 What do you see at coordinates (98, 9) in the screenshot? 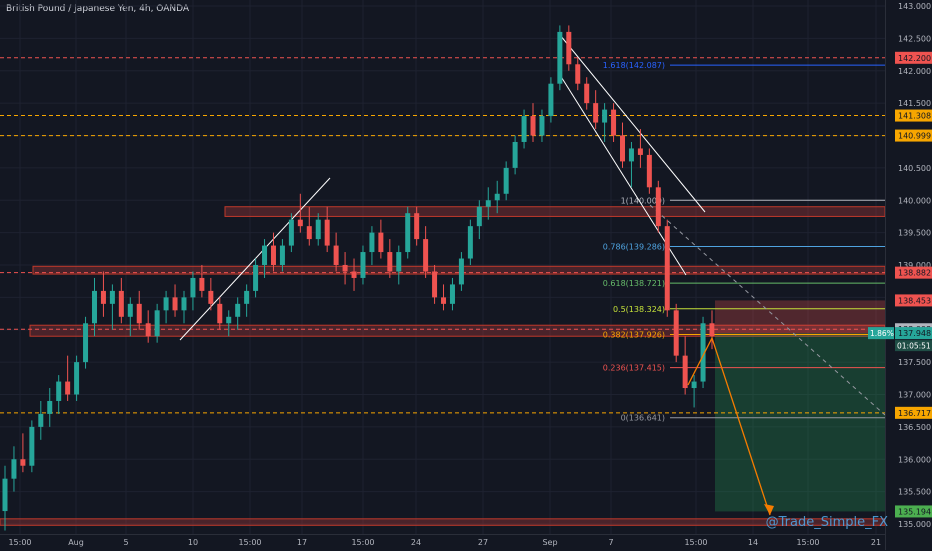
I see `chart-title: British Pound / Japanese Yen, 4h, OANDA` at bounding box center [98, 9].